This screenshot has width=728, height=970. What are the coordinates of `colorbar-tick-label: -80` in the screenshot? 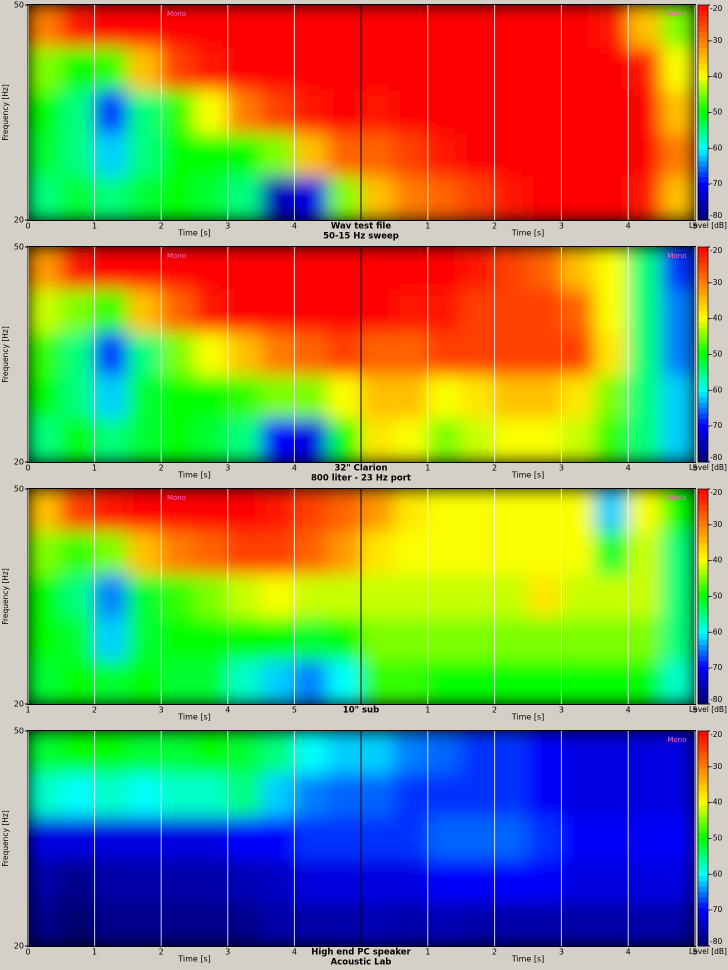 It's located at (716, 457).